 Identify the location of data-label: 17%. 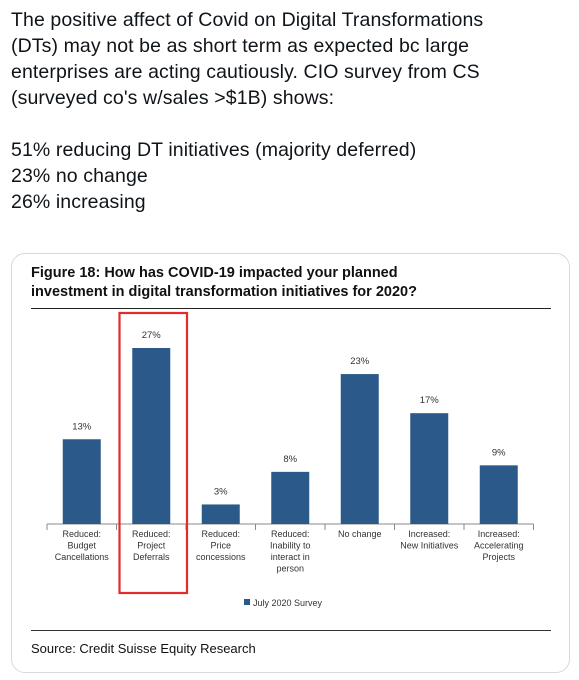
(430, 400).